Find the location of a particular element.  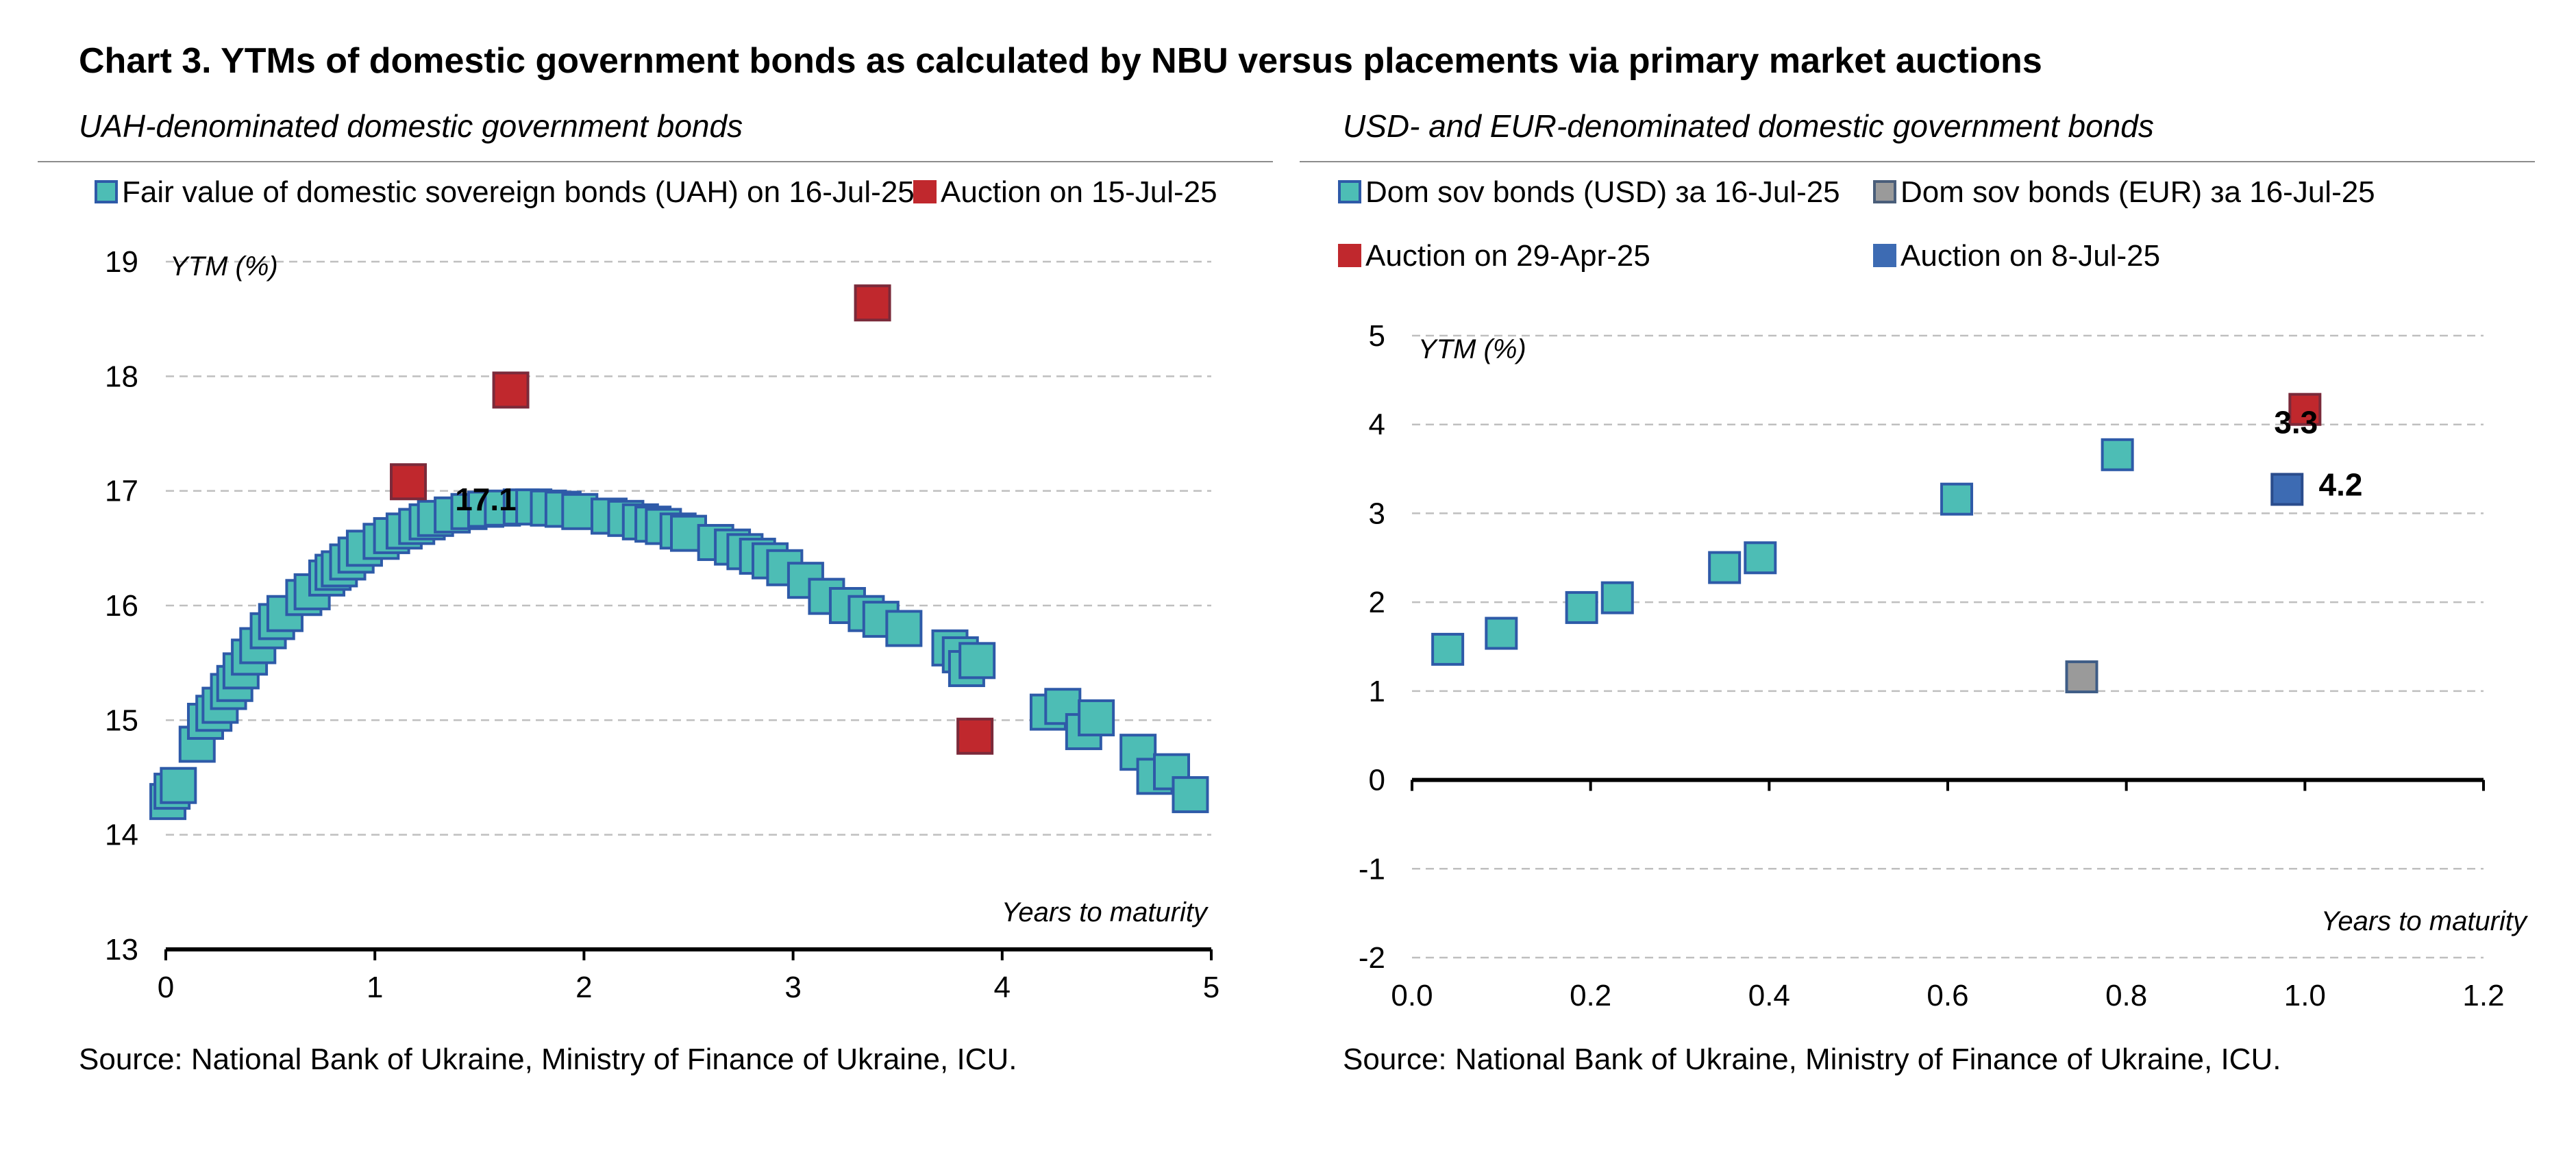

x-tick-label: 1.2 is located at coordinates (2483, 995).